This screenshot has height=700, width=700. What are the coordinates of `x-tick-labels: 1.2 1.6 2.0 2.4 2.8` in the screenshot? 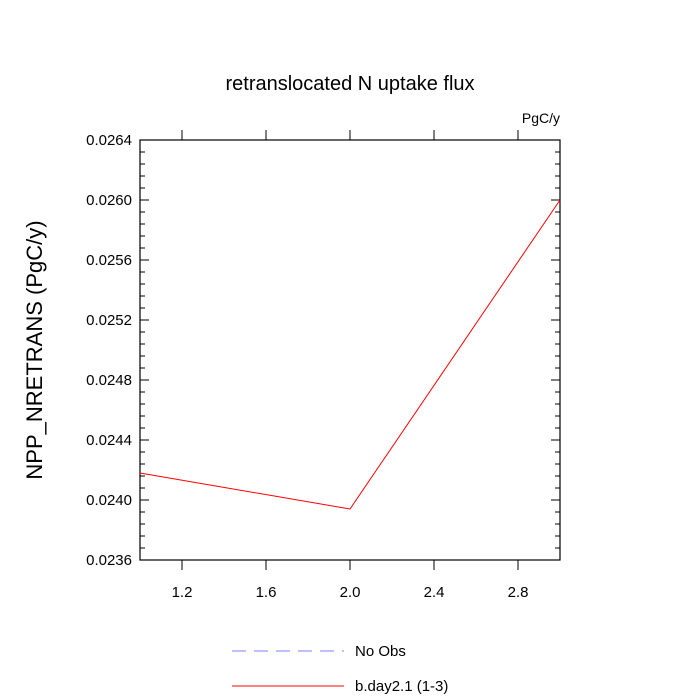 It's located at (350, 592).